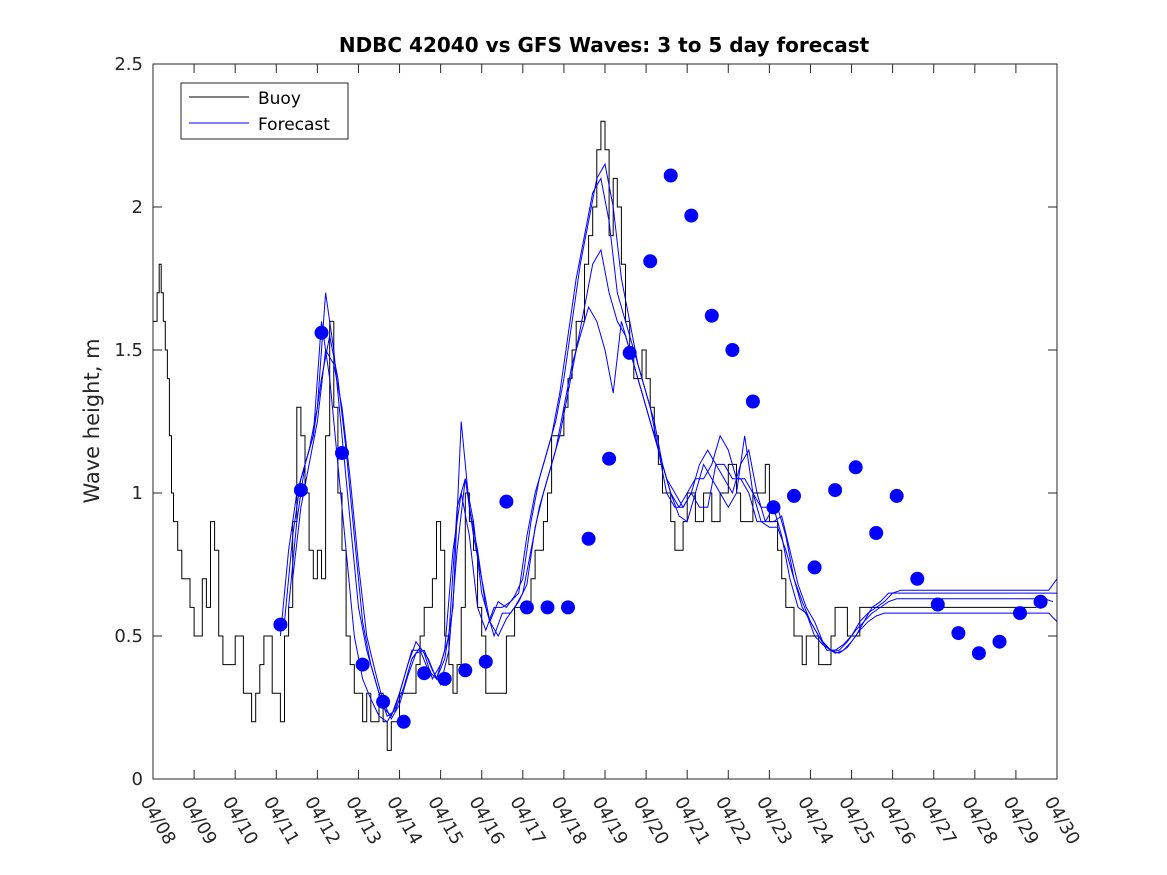  What do you see at coordinates (128, 350) in the screenshot?
I see `y-tick-label: 1.5` at bounding box center [128, 350].